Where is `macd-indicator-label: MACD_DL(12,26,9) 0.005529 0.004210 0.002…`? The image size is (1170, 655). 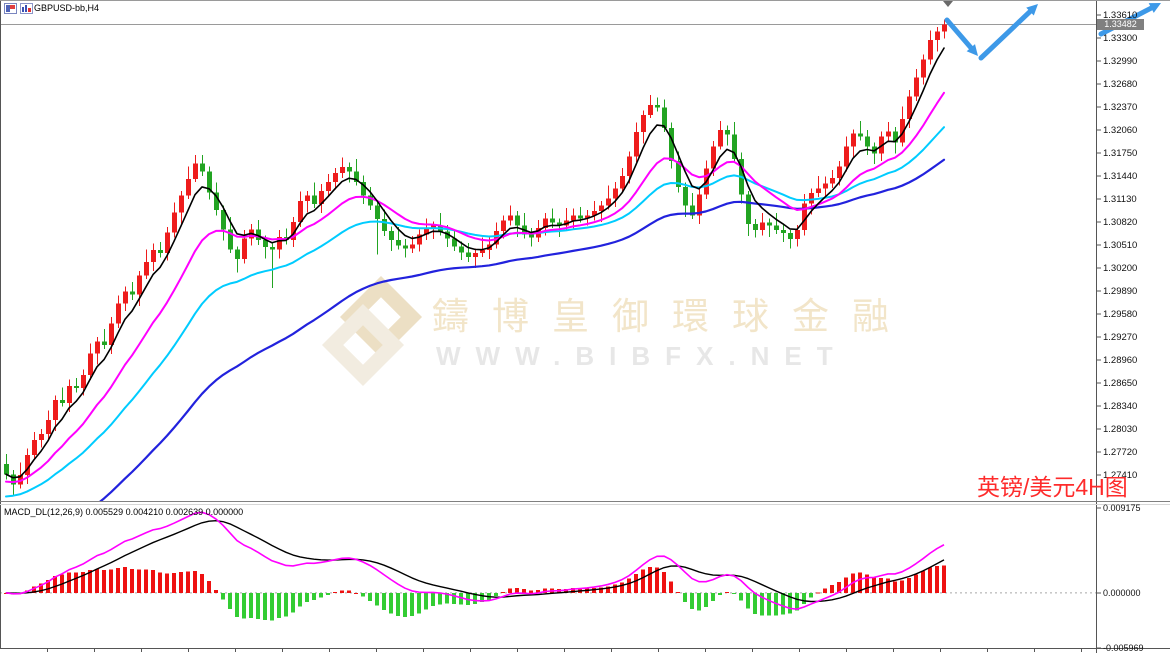 macd-indicator-label: MACD_DL(12,26,9) 0.005529 0.004210 0.002… is located at coordinates (124, 512).